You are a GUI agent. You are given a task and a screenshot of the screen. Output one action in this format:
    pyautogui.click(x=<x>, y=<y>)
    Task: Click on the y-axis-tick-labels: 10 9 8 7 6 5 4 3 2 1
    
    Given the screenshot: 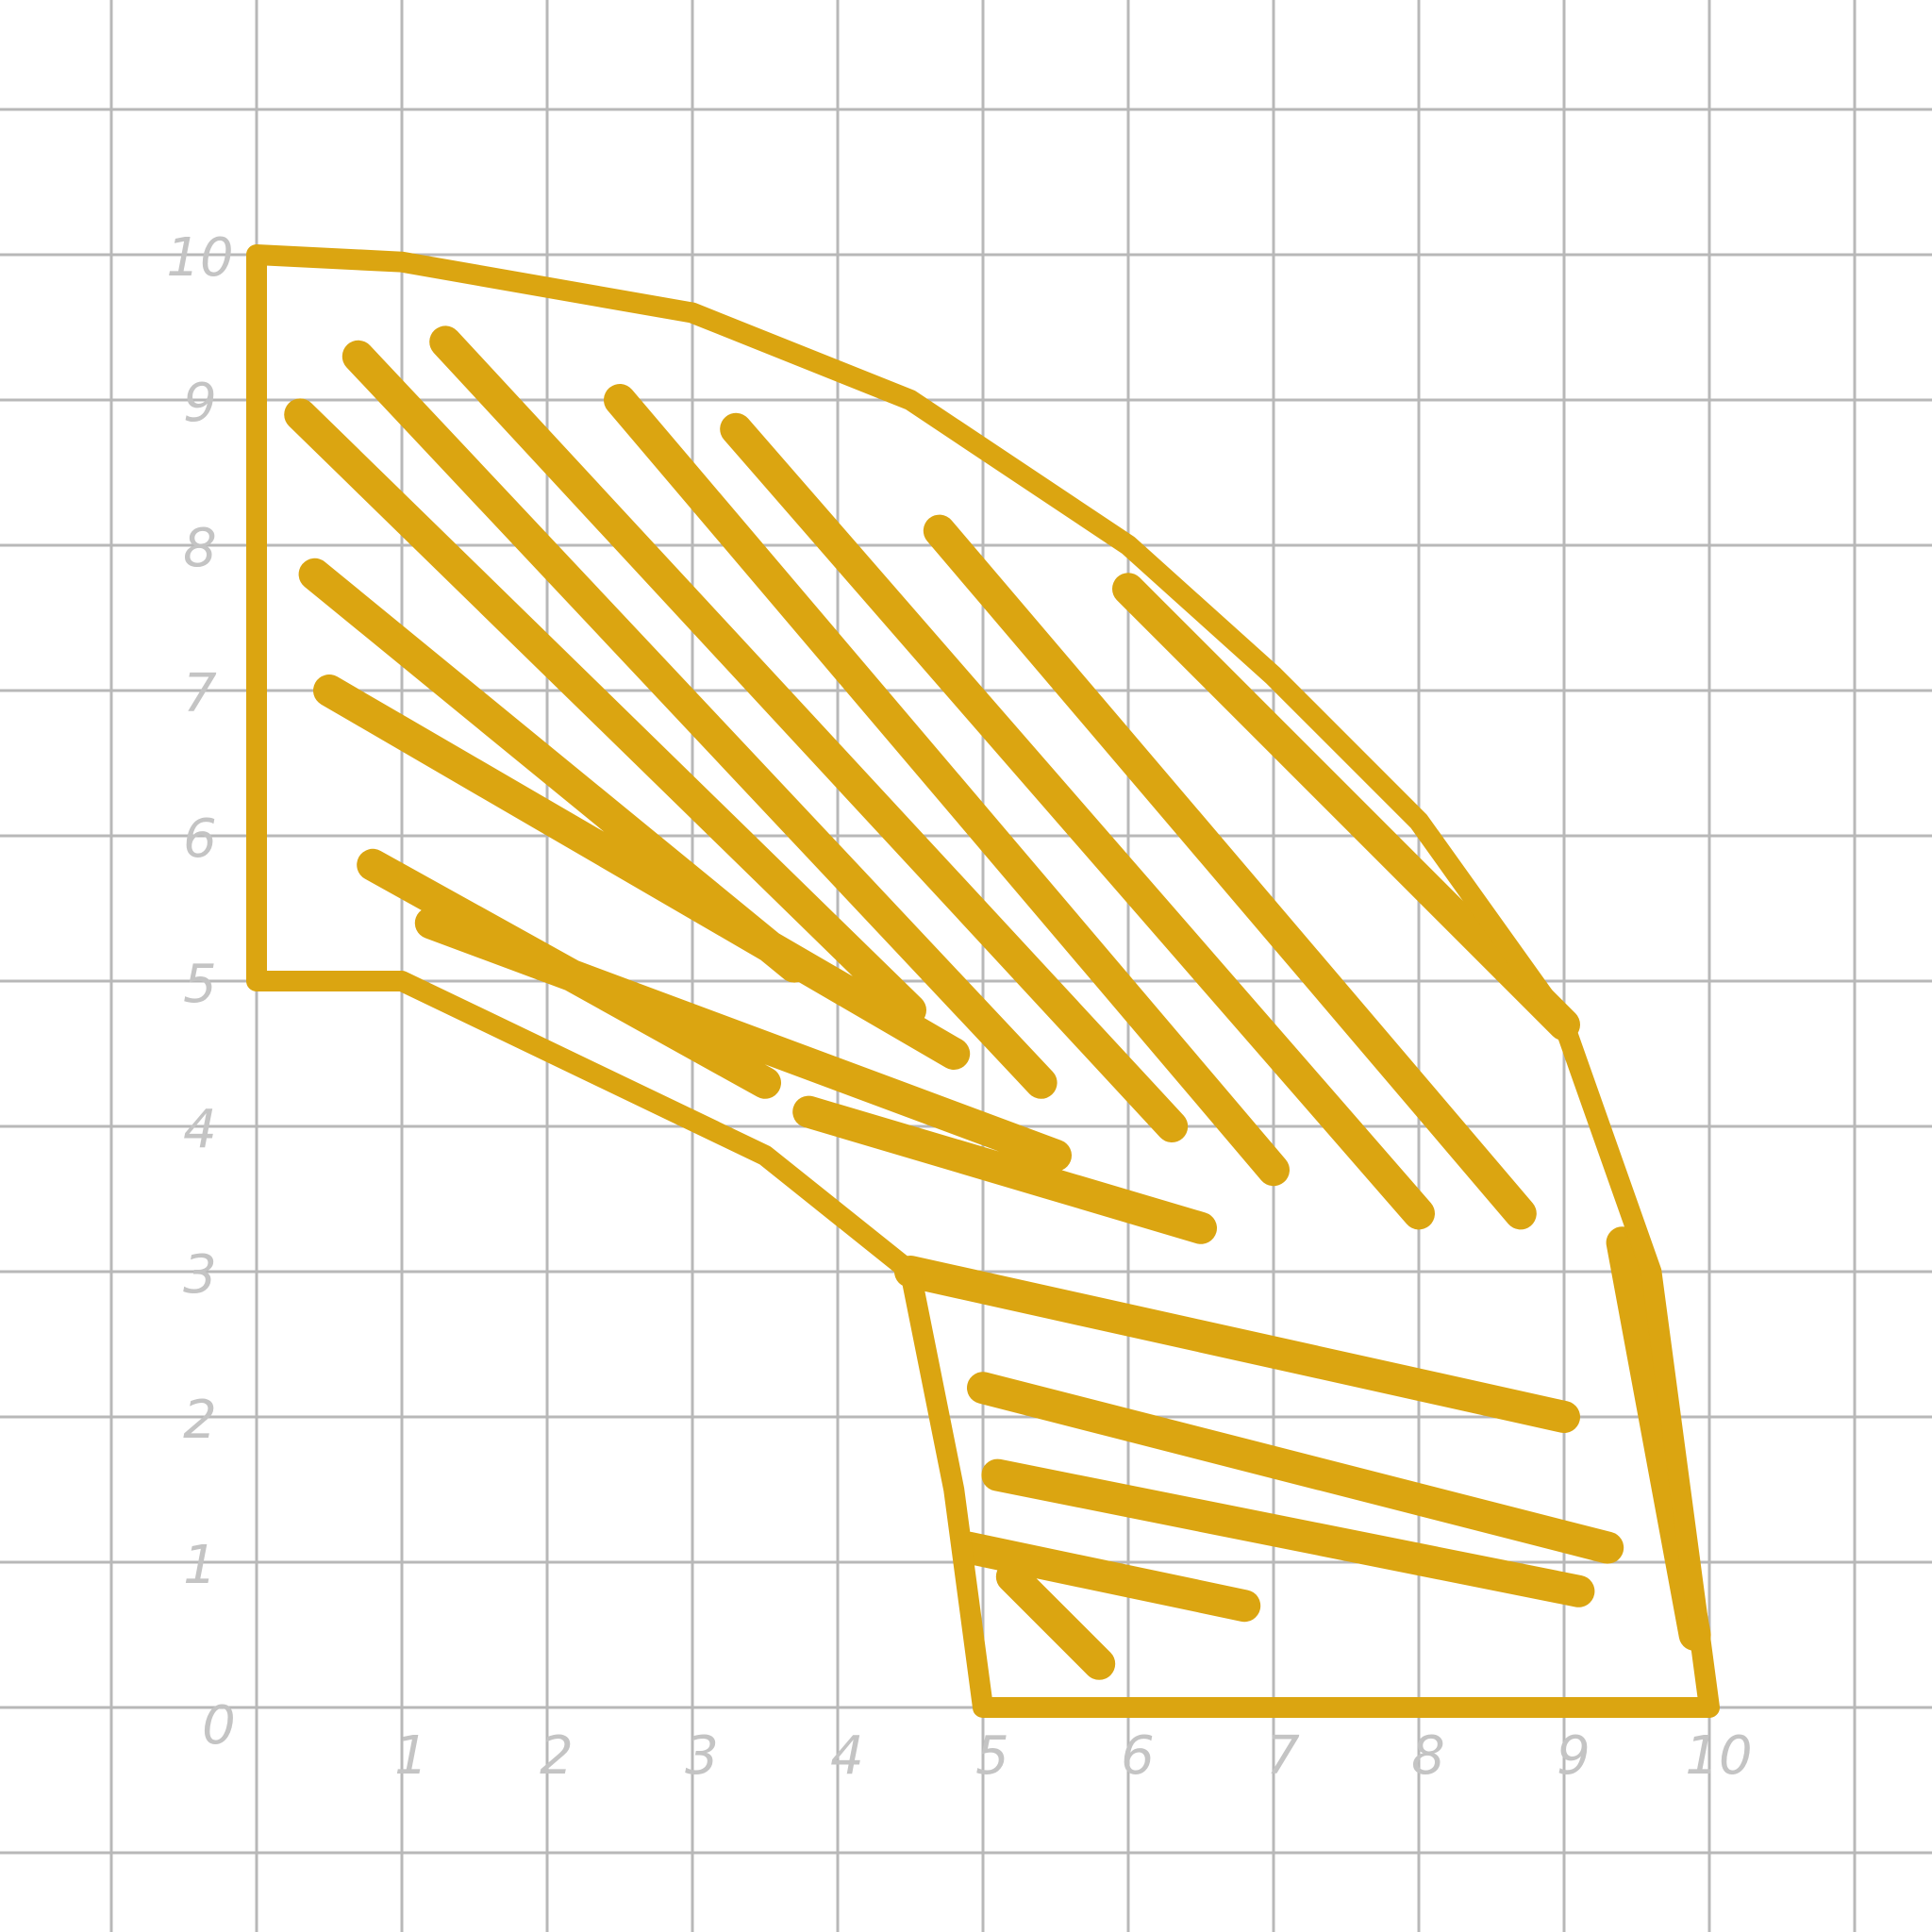 What is the action you would take?
    pyautogui.click(x=199, y=911)
    